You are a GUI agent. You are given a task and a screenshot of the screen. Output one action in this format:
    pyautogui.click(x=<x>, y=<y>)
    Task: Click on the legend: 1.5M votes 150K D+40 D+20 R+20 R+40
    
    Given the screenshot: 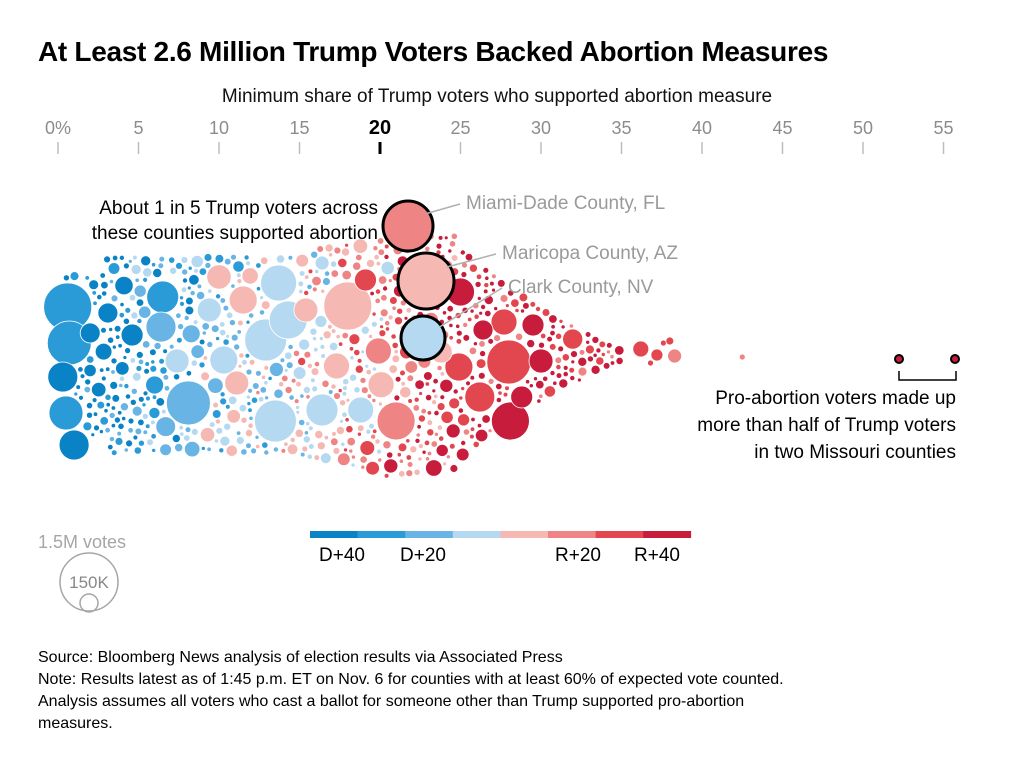 What is the action you would take?
    pyautogui.click(x=365, y=572)
    